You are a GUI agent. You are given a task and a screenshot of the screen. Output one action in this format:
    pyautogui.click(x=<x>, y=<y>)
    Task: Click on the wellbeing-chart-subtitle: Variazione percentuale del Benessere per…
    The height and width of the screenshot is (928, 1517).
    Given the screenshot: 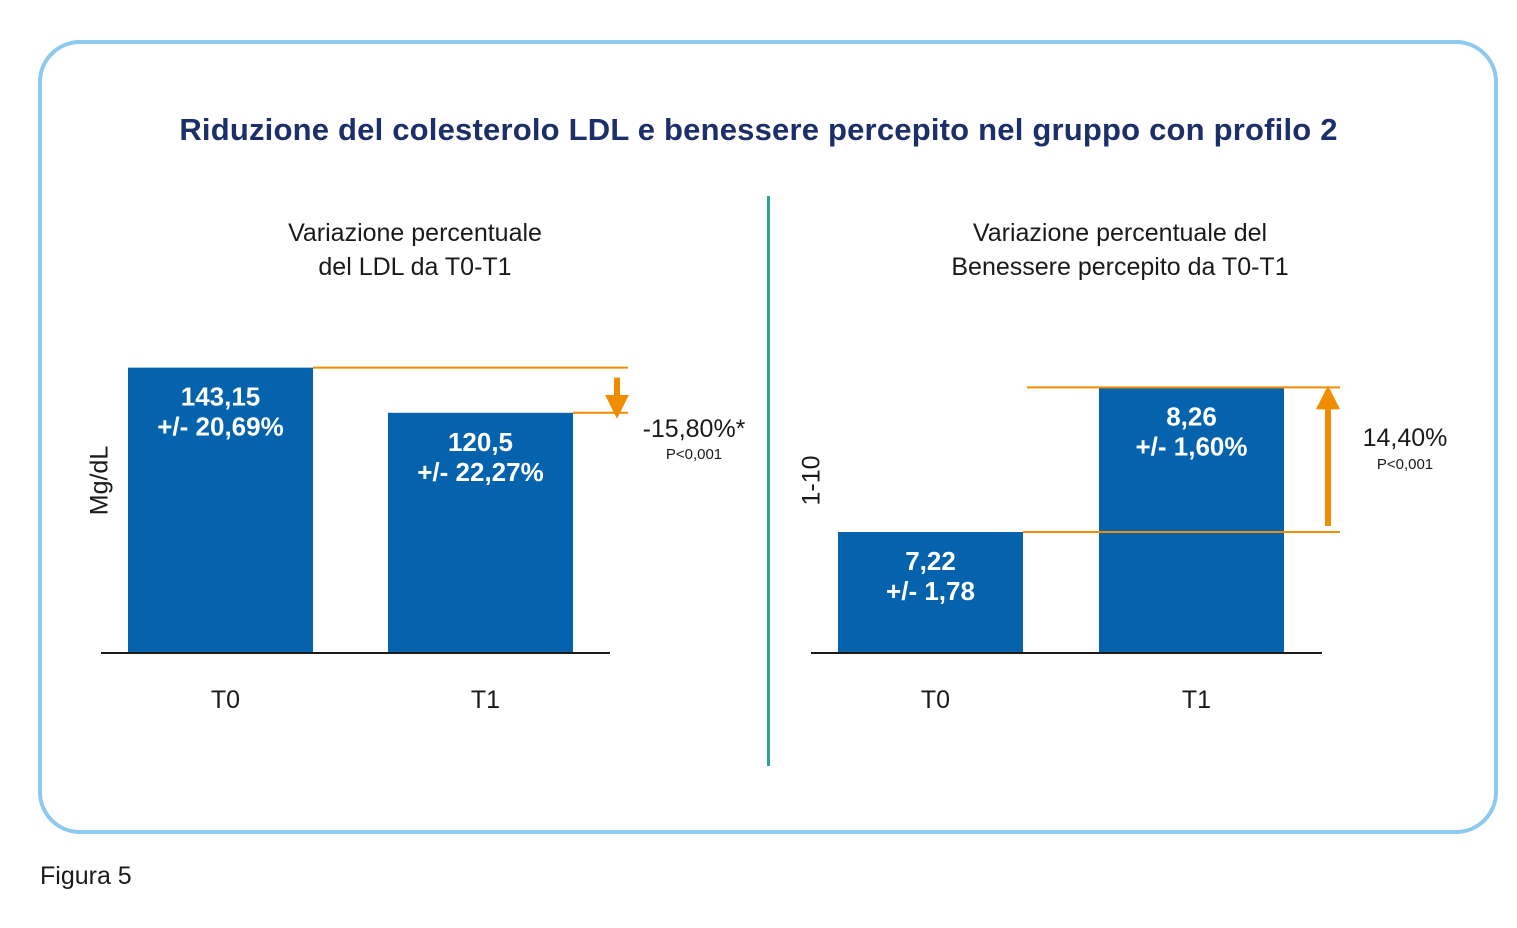 What is the action you would take?
    pyautogui.click(x=1120, y=250)
    